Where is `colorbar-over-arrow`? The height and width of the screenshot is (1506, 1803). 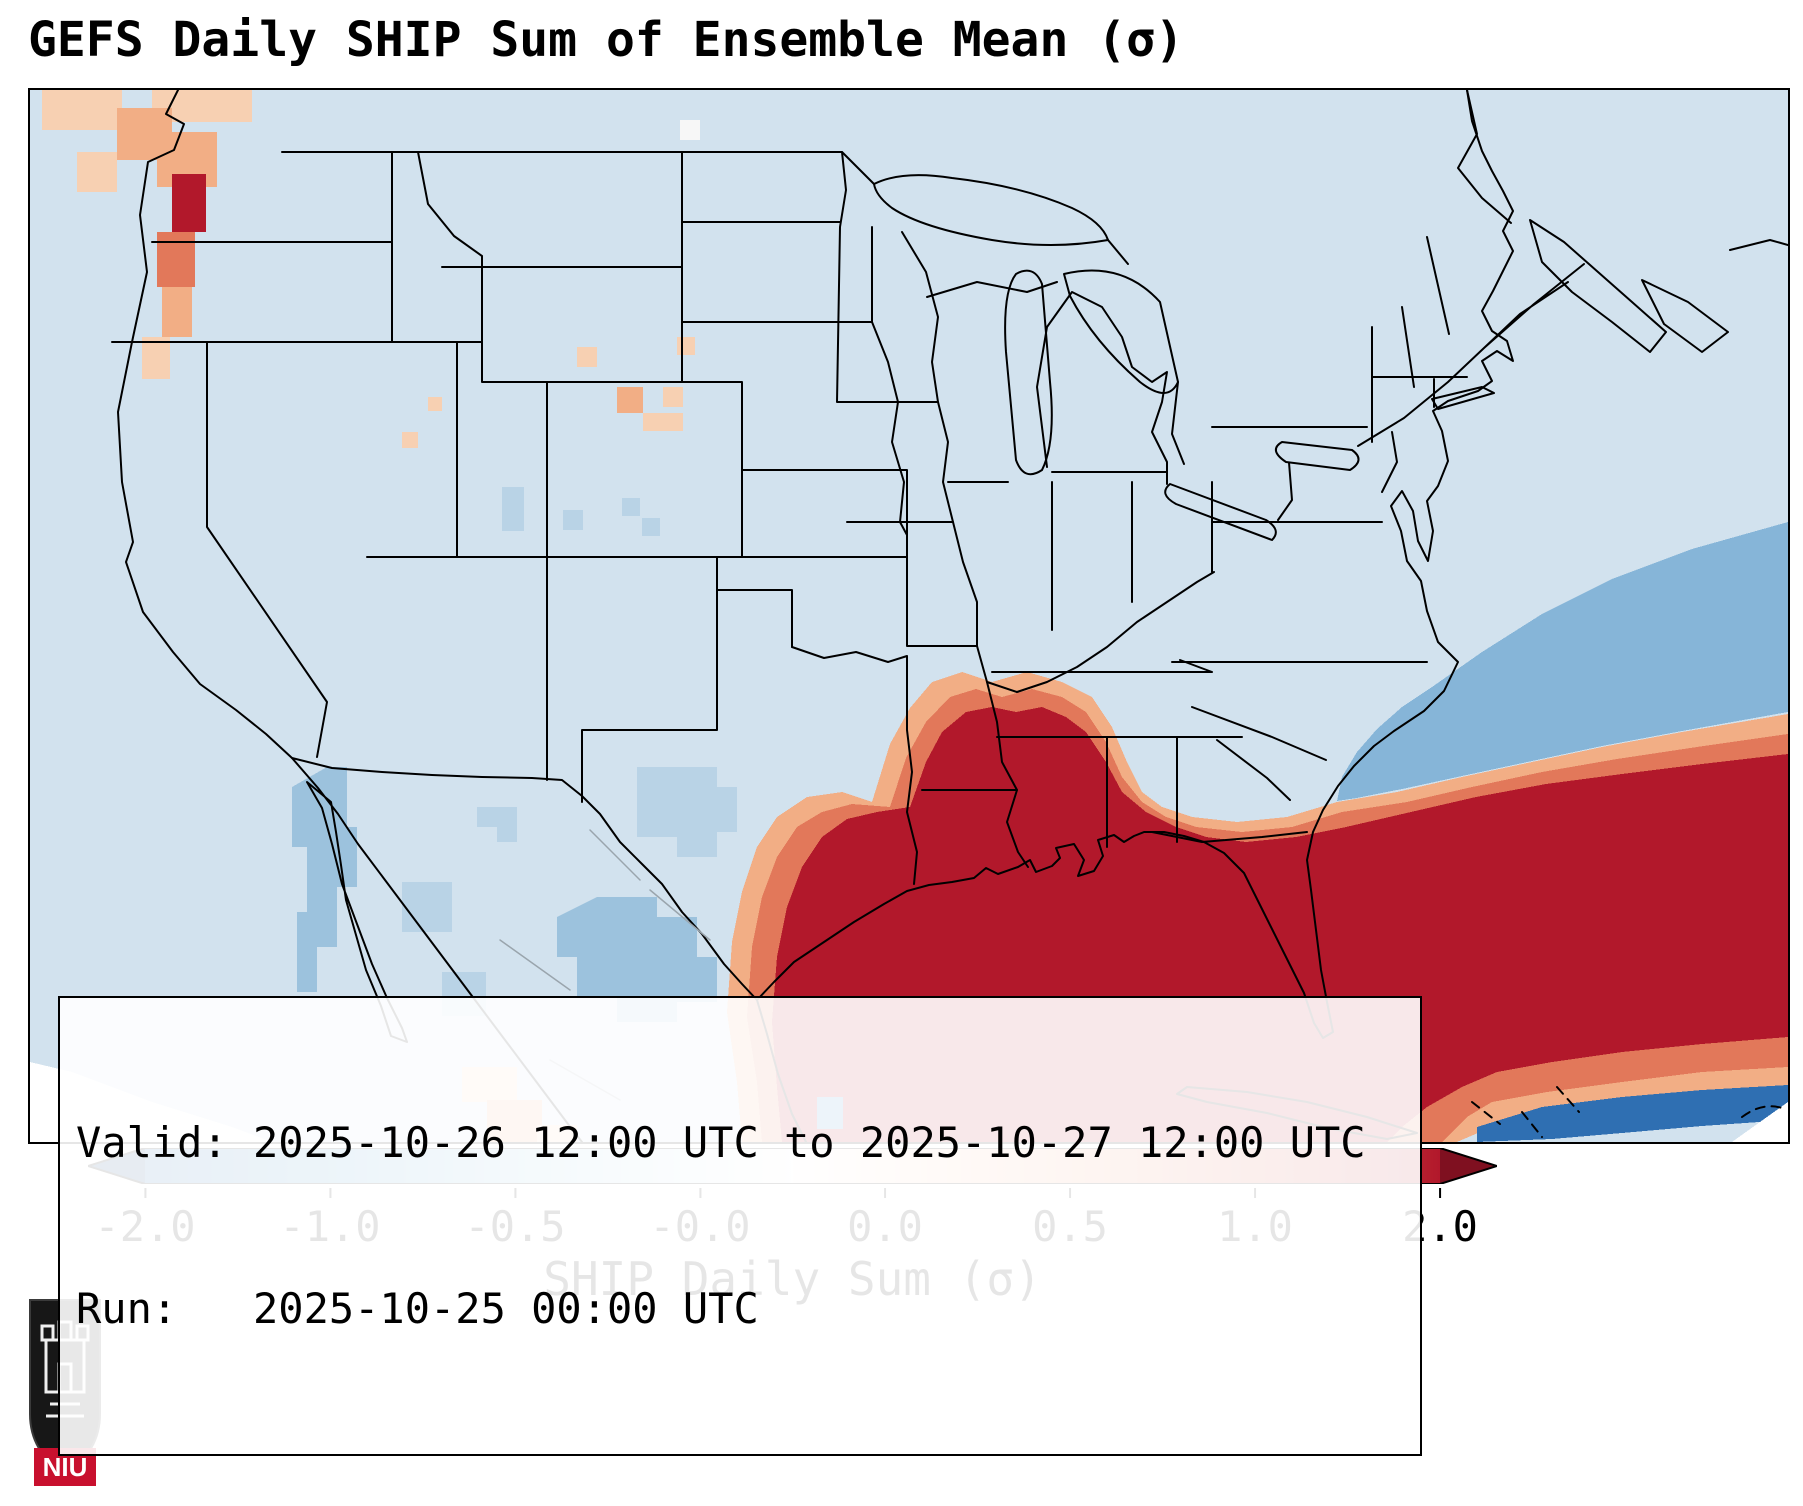
colorbar-over-arrow is located at coordinates (1468, 1166).